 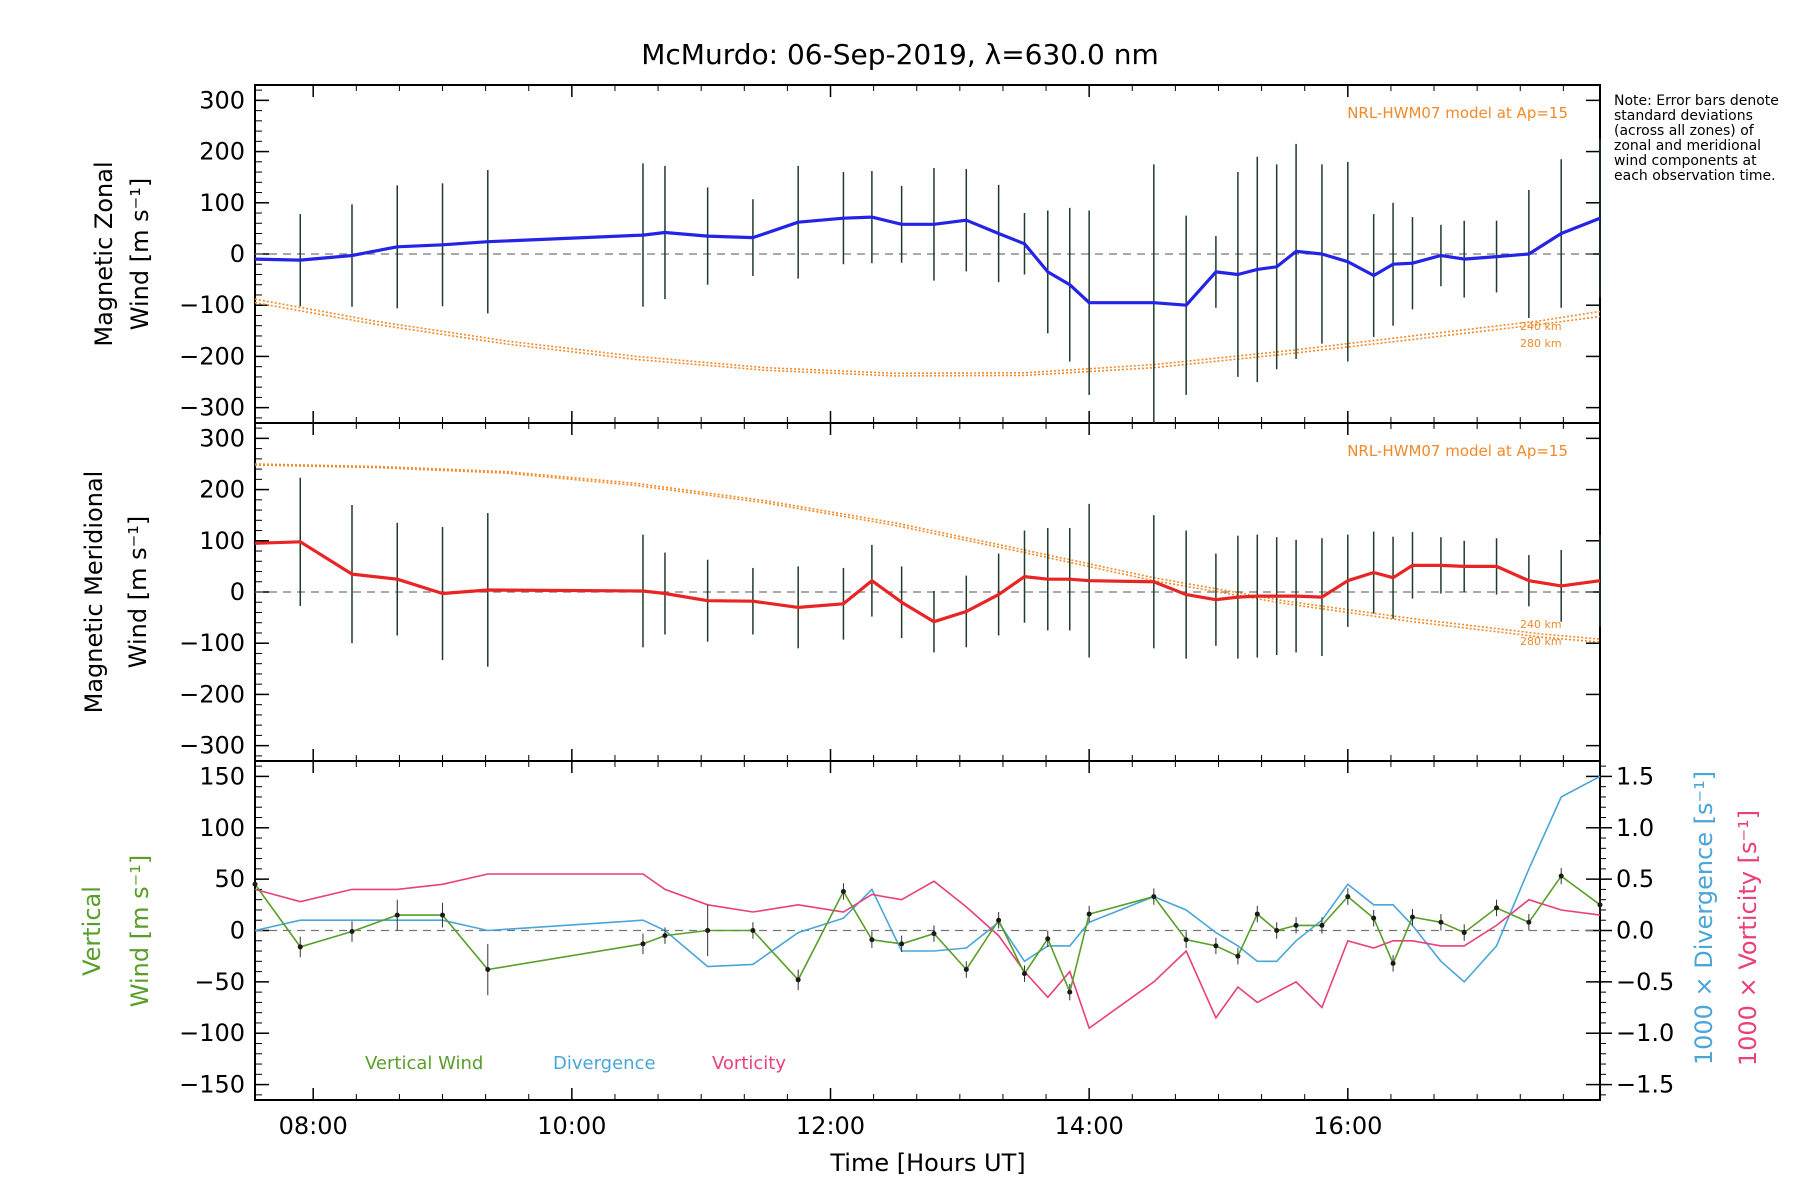 What do you see at coordinates (900, 54) in the screenshot?
I see `figure-title: McMurdo: 06-Sep-2019, λ=630.0 nm` at bounding box center [900, 54].